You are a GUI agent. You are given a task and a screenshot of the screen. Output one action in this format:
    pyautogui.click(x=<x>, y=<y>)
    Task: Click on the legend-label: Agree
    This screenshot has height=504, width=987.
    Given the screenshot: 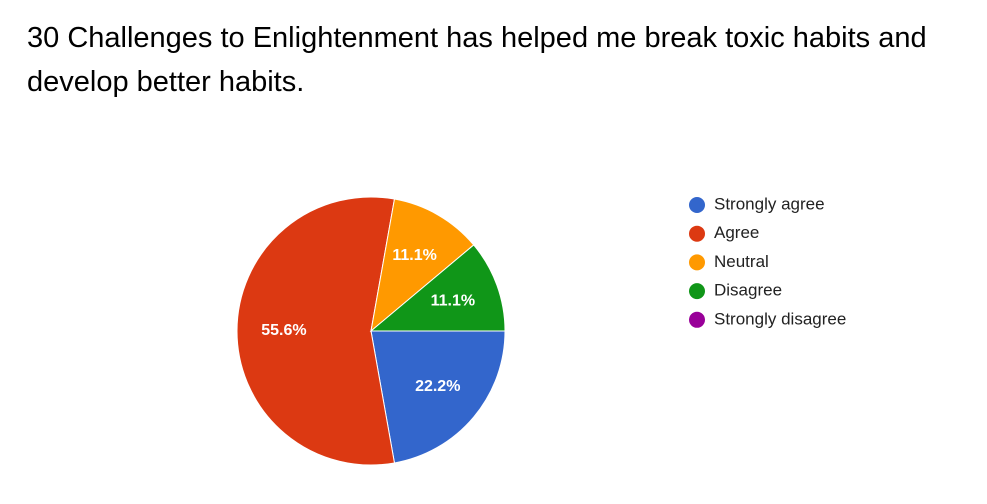 What is the action you would take?
    pyautogui.click(x=736, y=232)
    